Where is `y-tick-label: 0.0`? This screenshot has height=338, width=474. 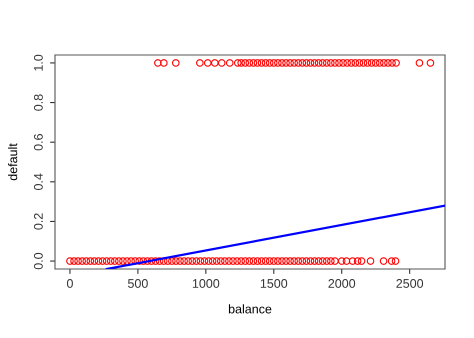
y-tick-label: 0.0 is located at coordinates (38, 261).